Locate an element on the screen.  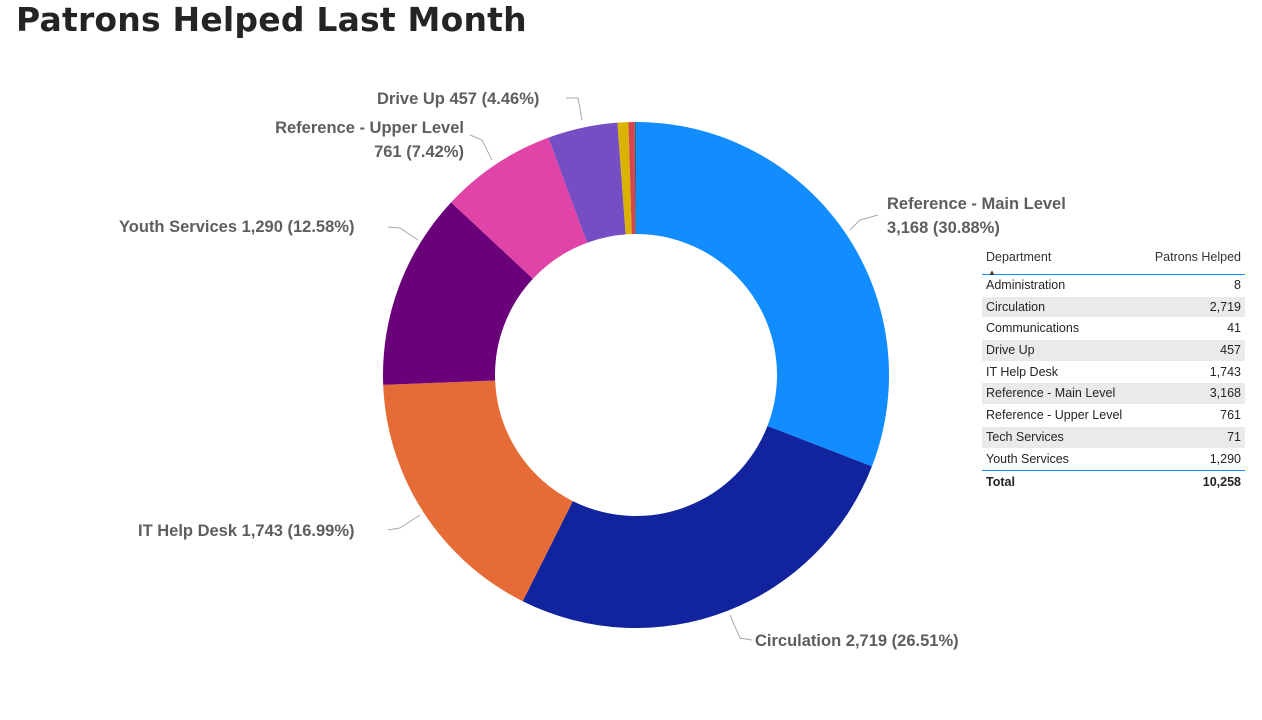
table-row: Drive Up 457 is located at coordinates (1113, 351).